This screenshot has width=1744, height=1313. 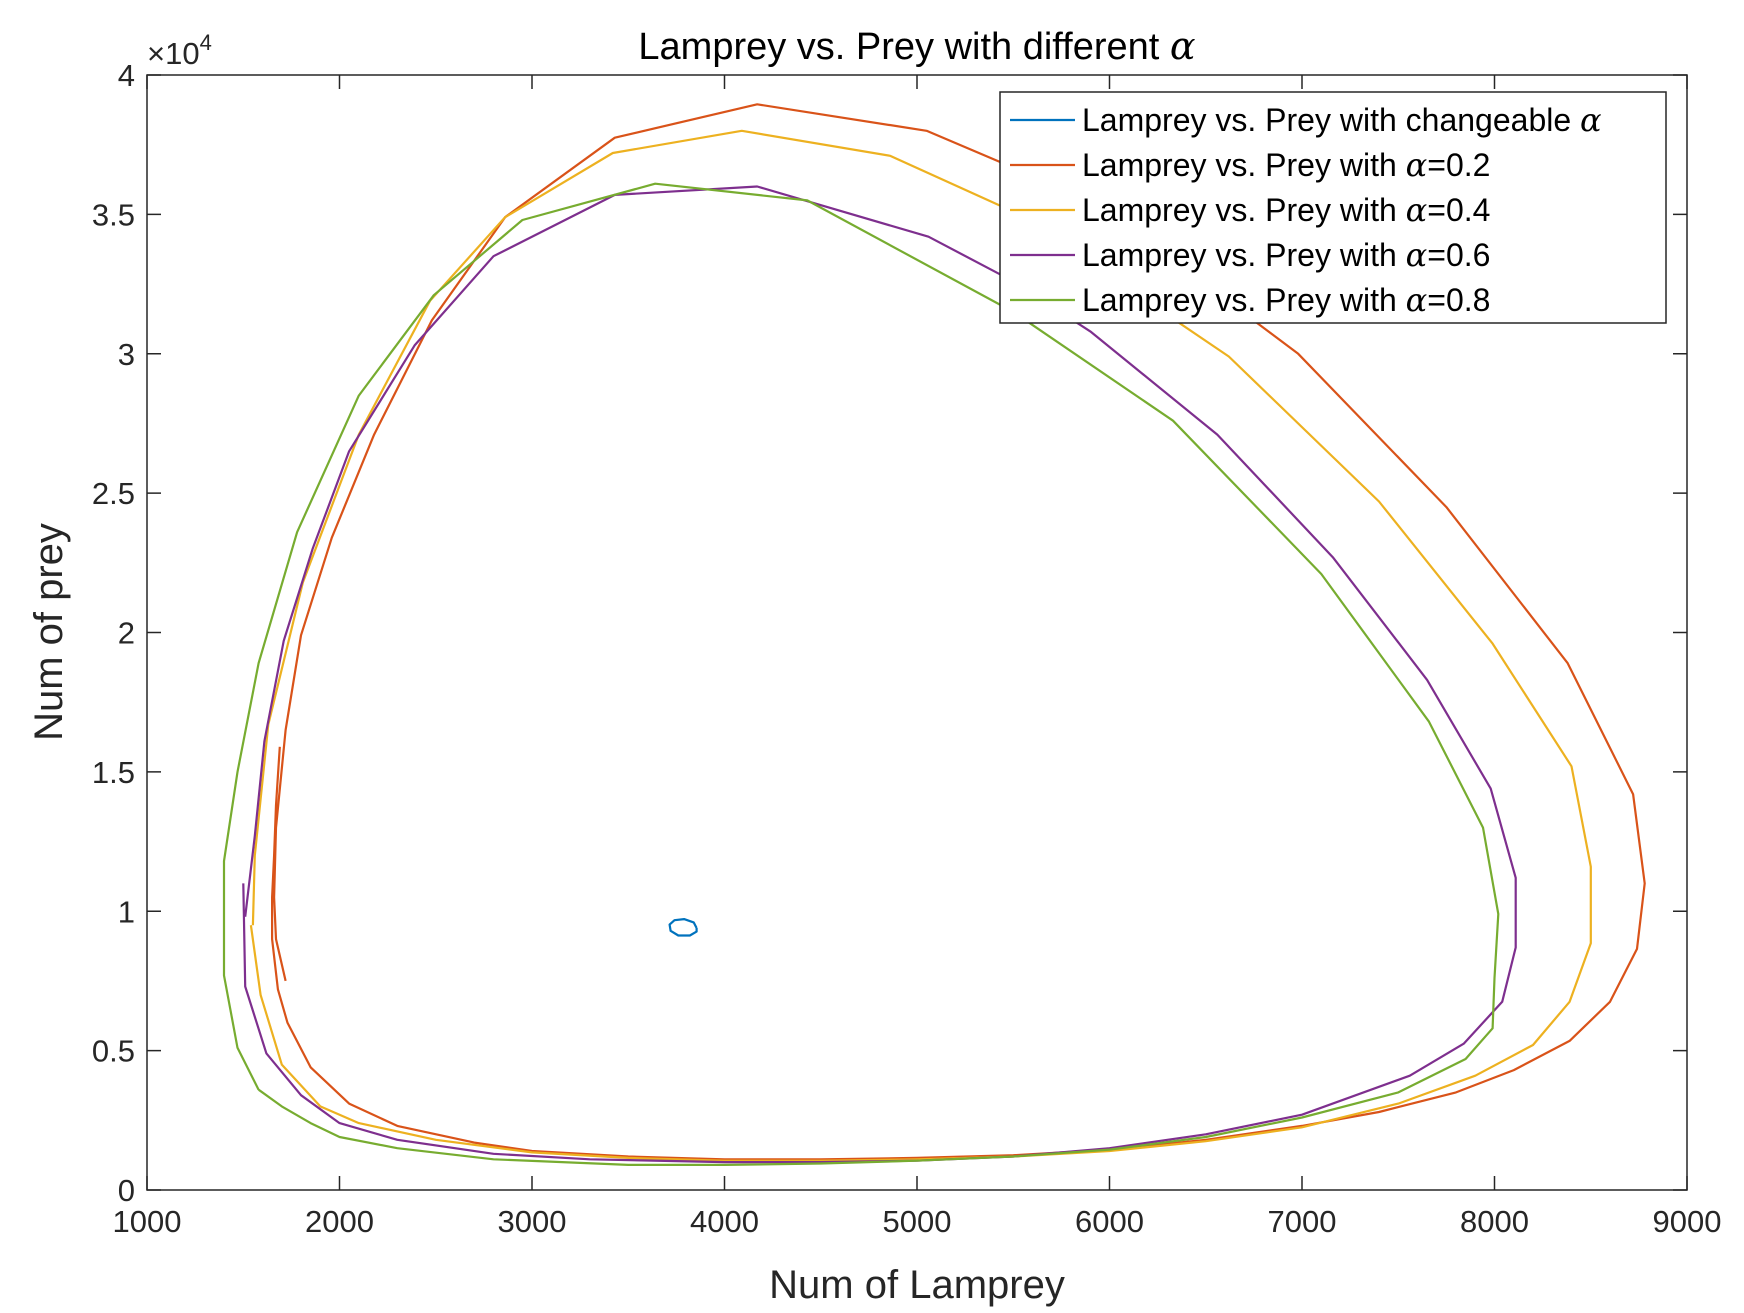 I want to click on x-axis-label: Num of Lamprey, so click(x=917, y=1285).